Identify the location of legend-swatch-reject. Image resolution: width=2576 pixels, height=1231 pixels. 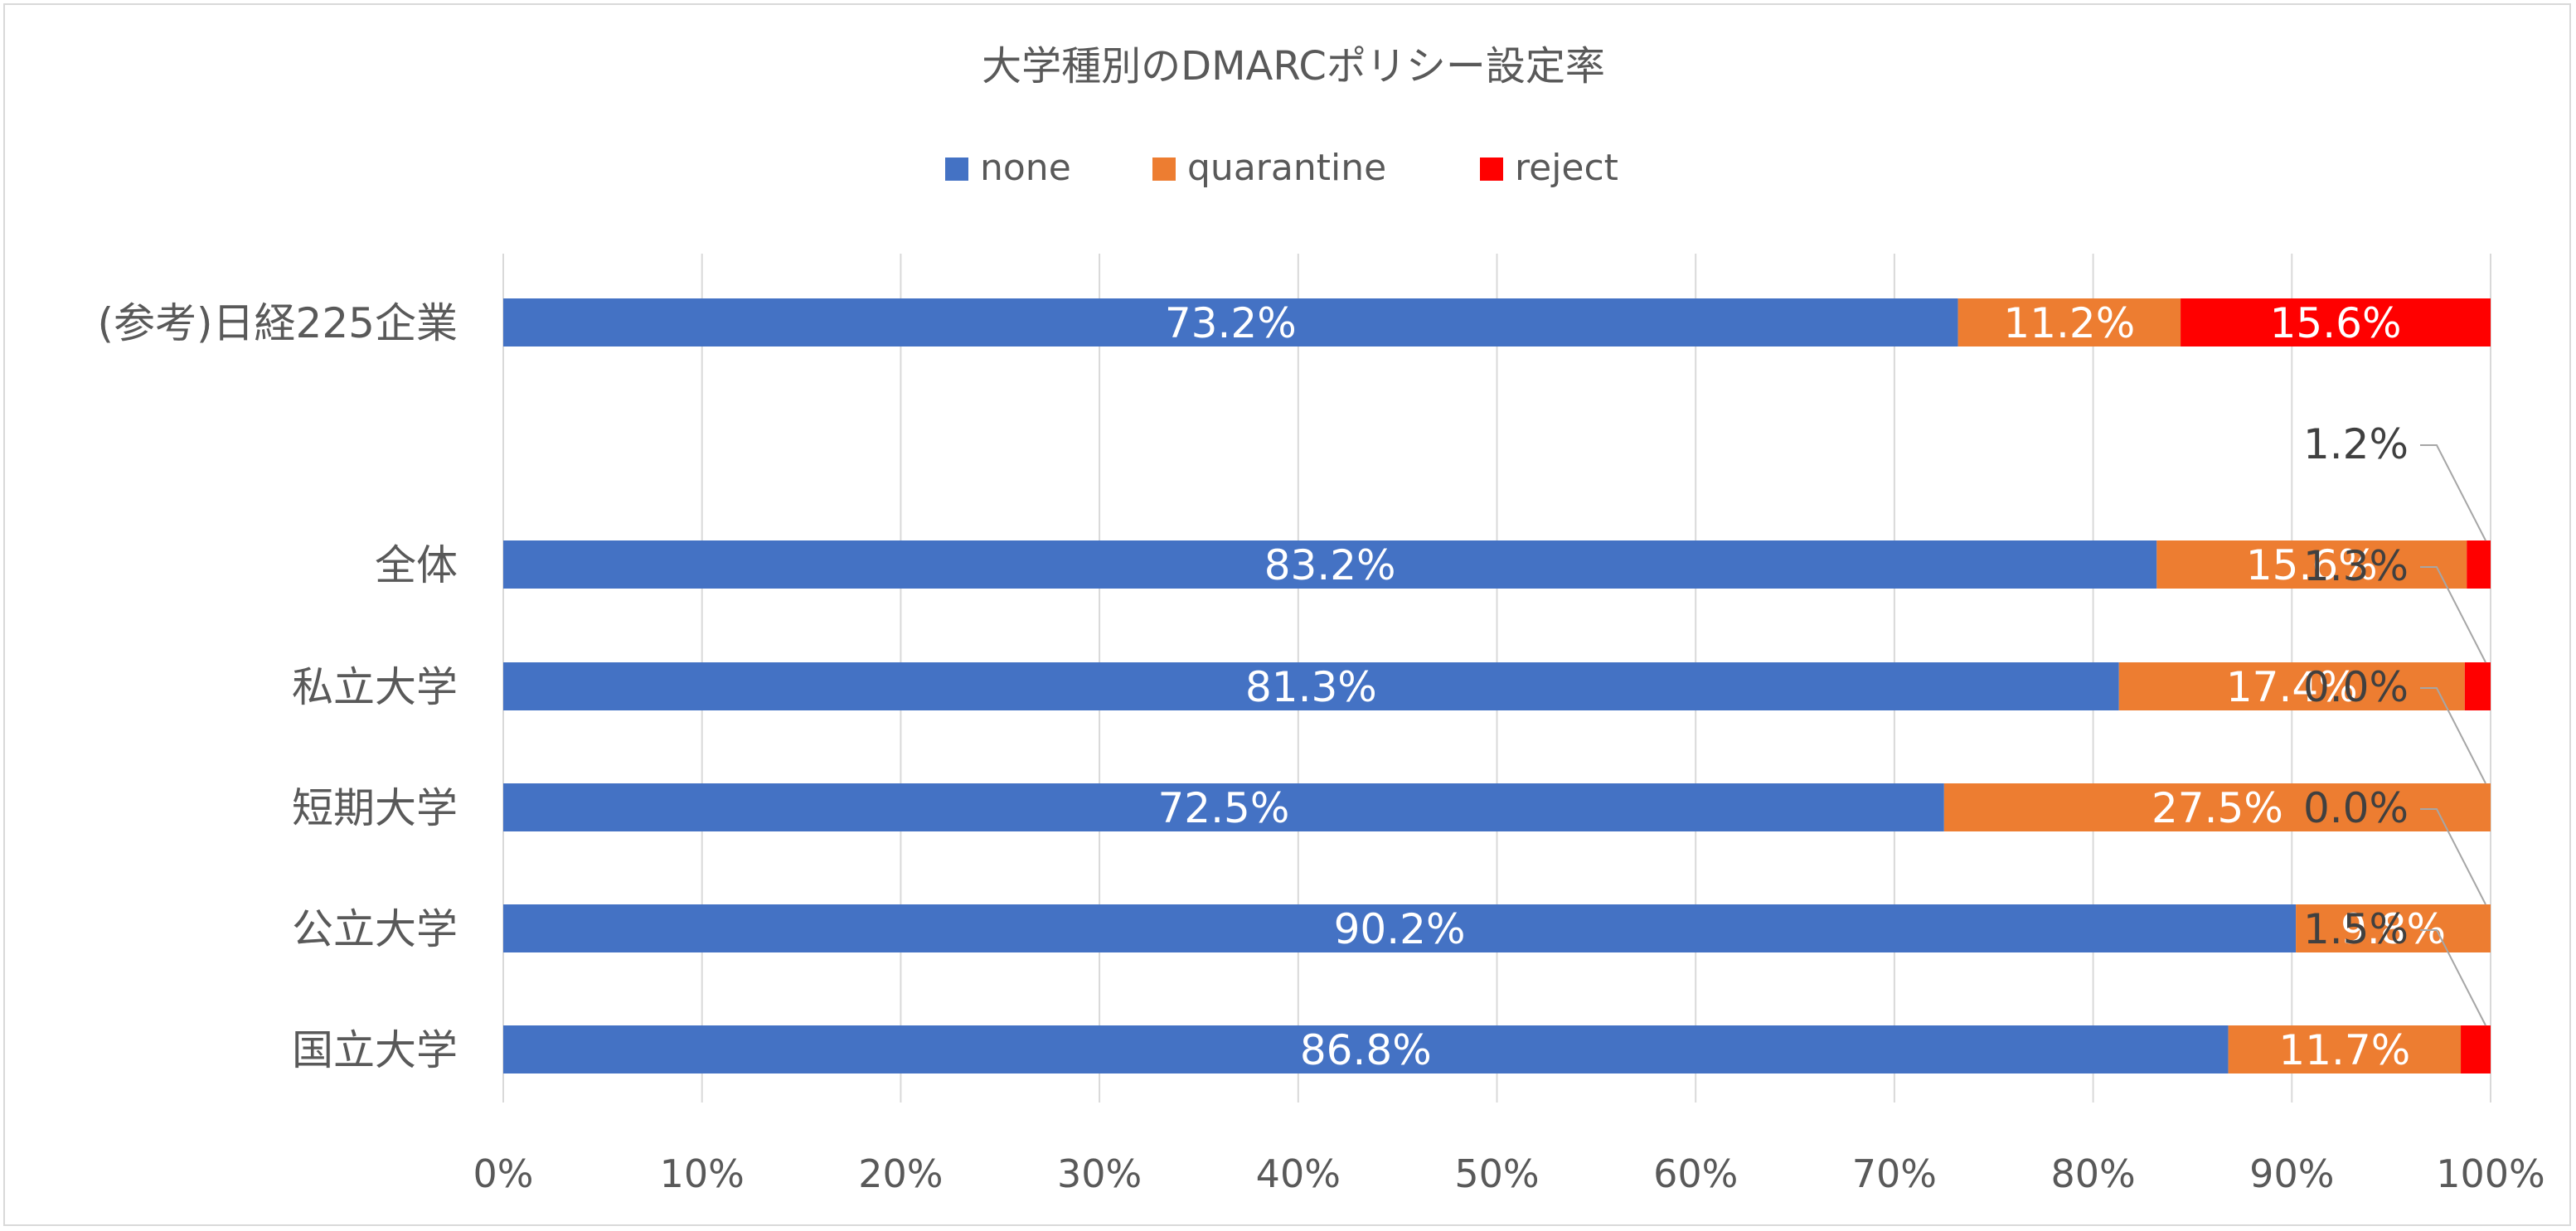
(1491, 169).